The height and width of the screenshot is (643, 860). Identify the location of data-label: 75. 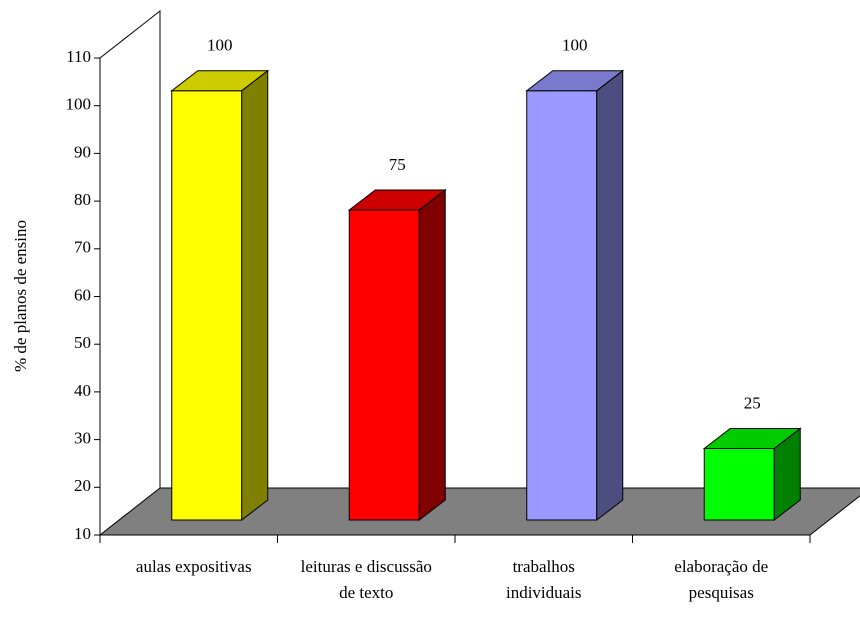
(397, 164).